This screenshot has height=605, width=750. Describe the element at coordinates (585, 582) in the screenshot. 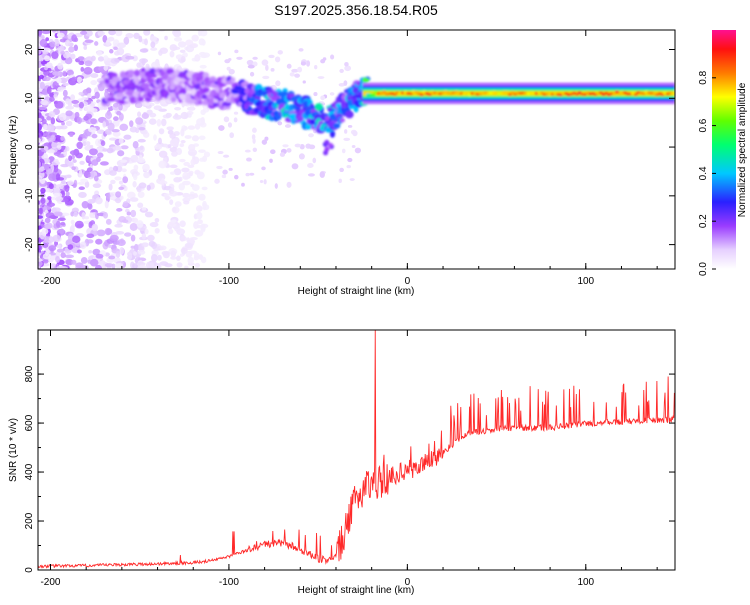

I see `snr-x-tick-label: 100` at that location.